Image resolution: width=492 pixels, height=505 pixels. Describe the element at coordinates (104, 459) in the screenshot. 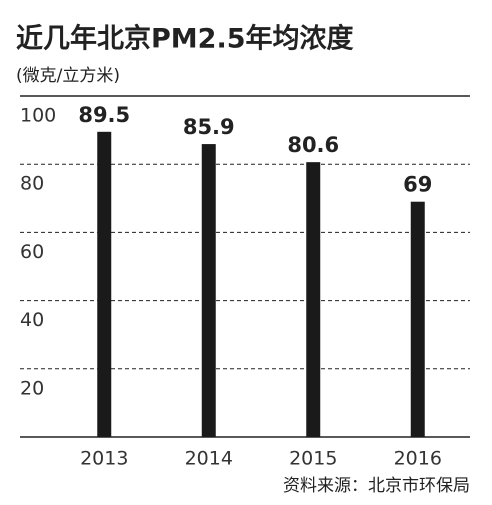

I see `x-tick-label: 2013` at that location.